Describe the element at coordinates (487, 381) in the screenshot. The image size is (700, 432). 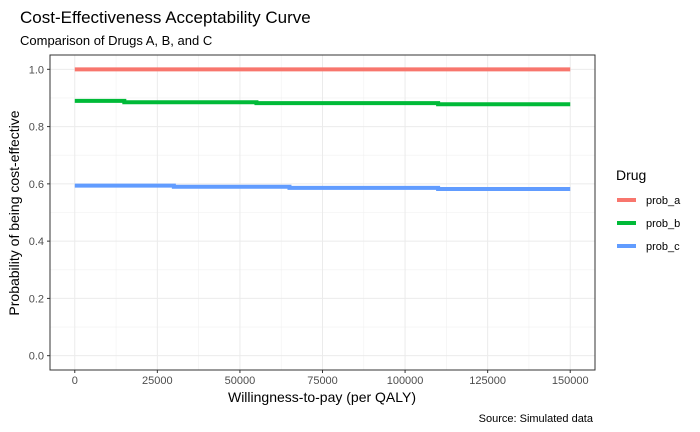
I see `x-tick-label: 125000` at that location.